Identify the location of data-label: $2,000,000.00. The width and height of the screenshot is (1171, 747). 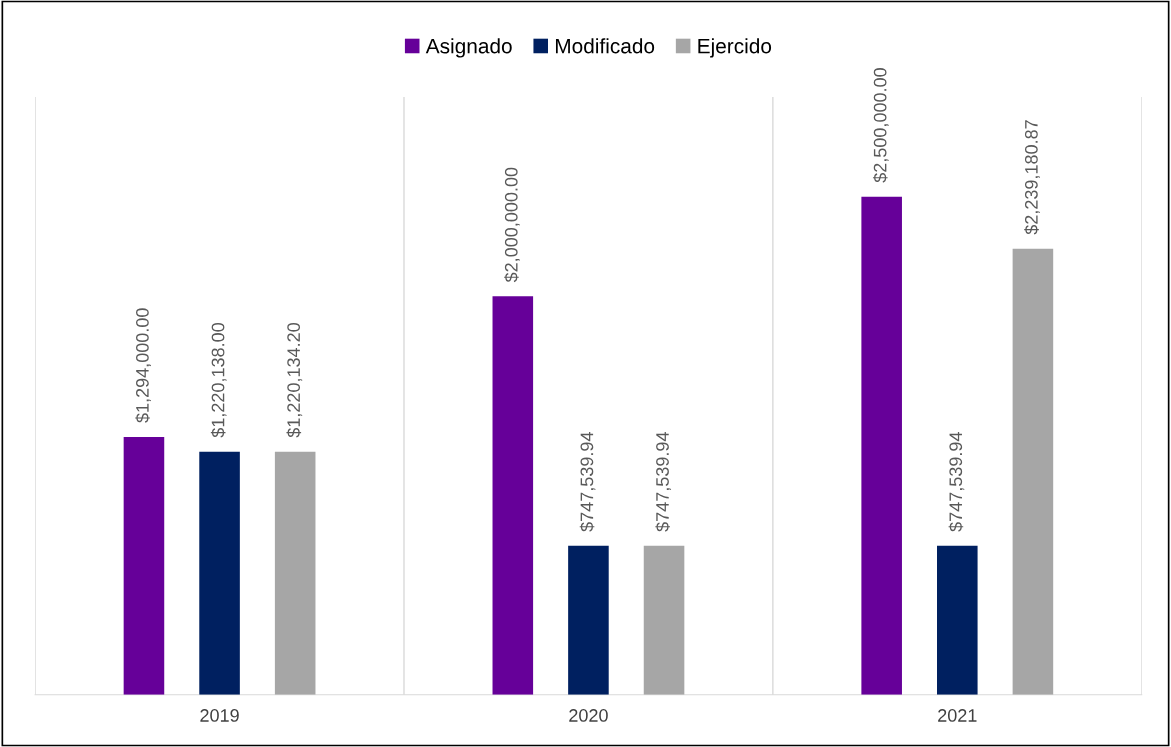
(512, 225).